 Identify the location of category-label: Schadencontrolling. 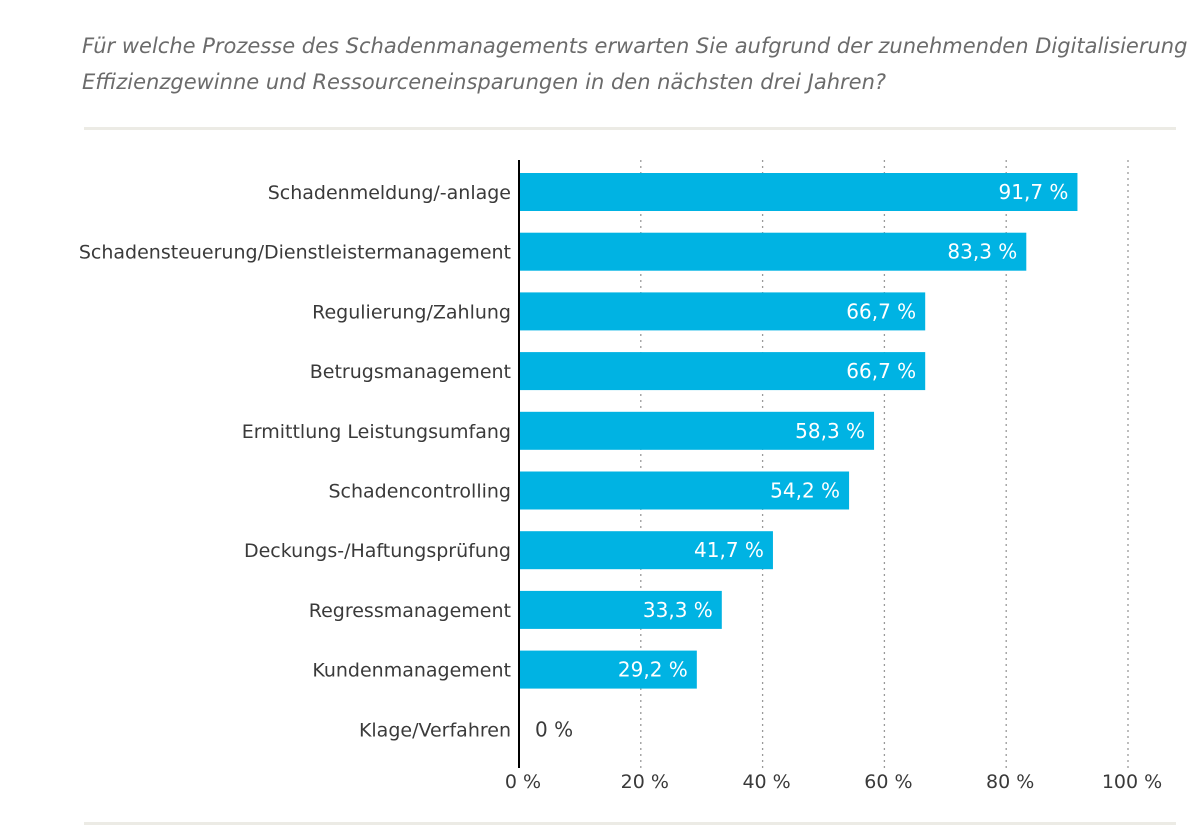
(419, 492).